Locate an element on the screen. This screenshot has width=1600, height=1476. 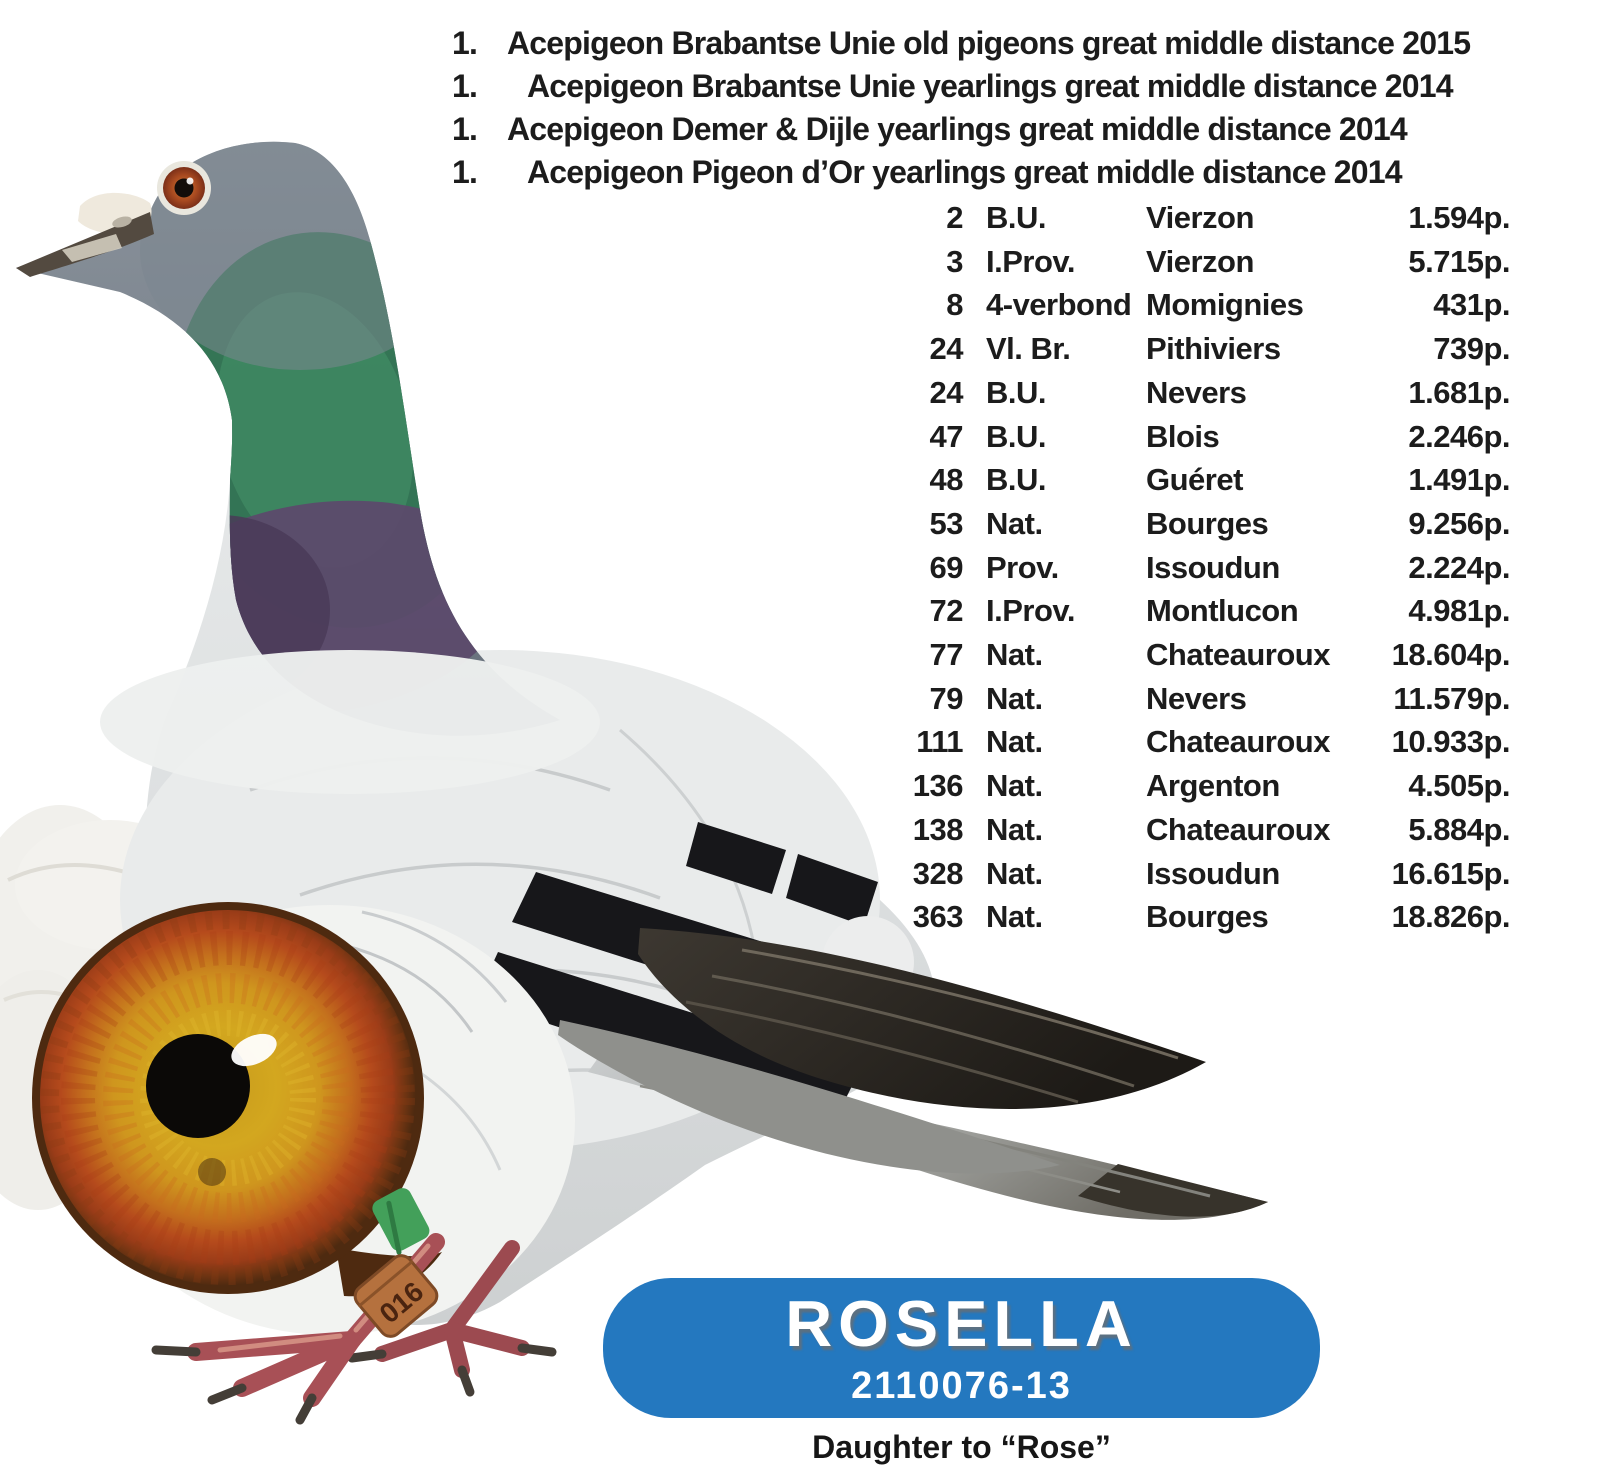
name-badge: ROSELLA 2110076-13 is located at coordinates (961, 1348).